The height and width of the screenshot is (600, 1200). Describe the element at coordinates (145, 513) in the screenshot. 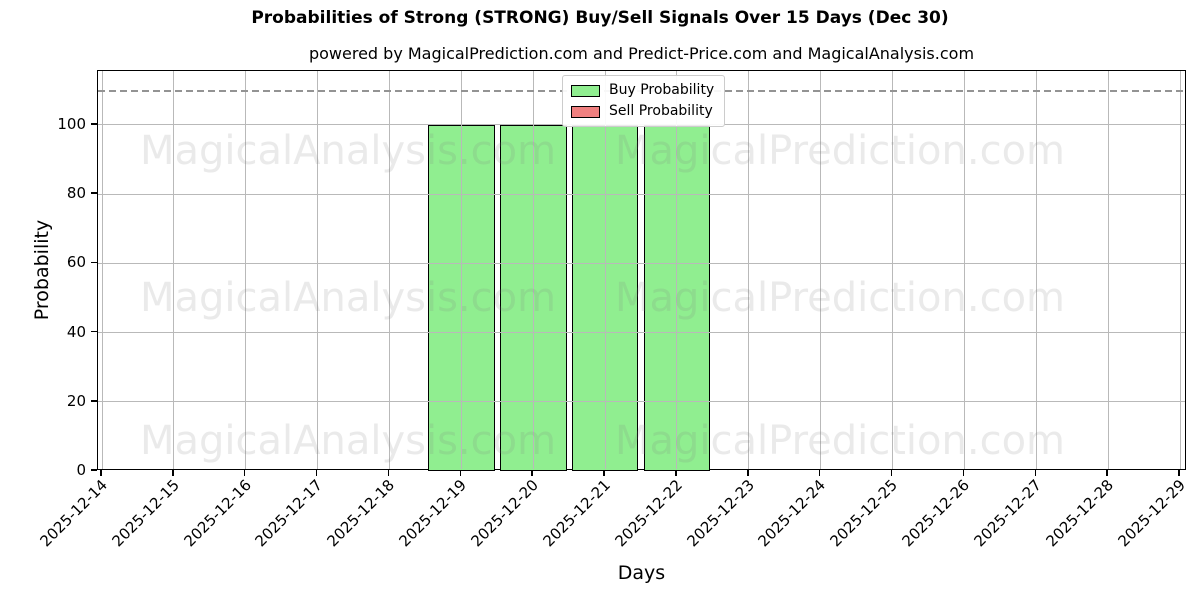

I see `x-tick-label: 2025-12-15` at that location.